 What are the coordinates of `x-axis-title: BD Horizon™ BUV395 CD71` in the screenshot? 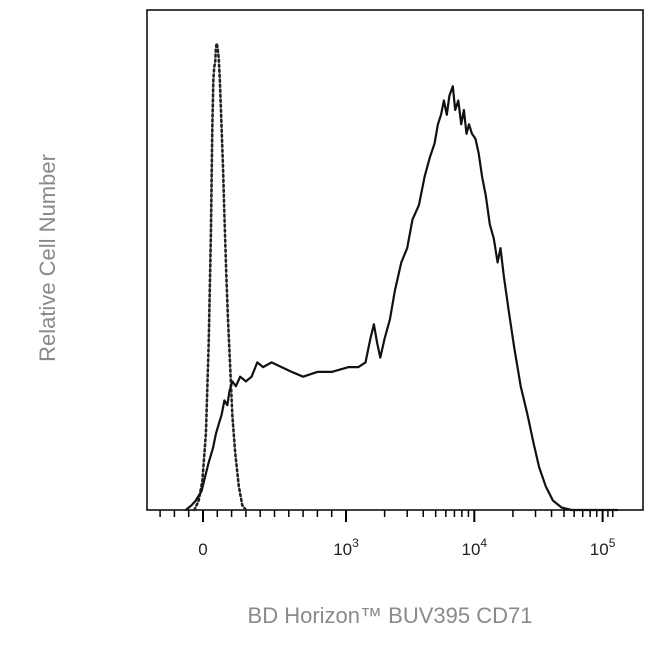 It's located at (390, 615).